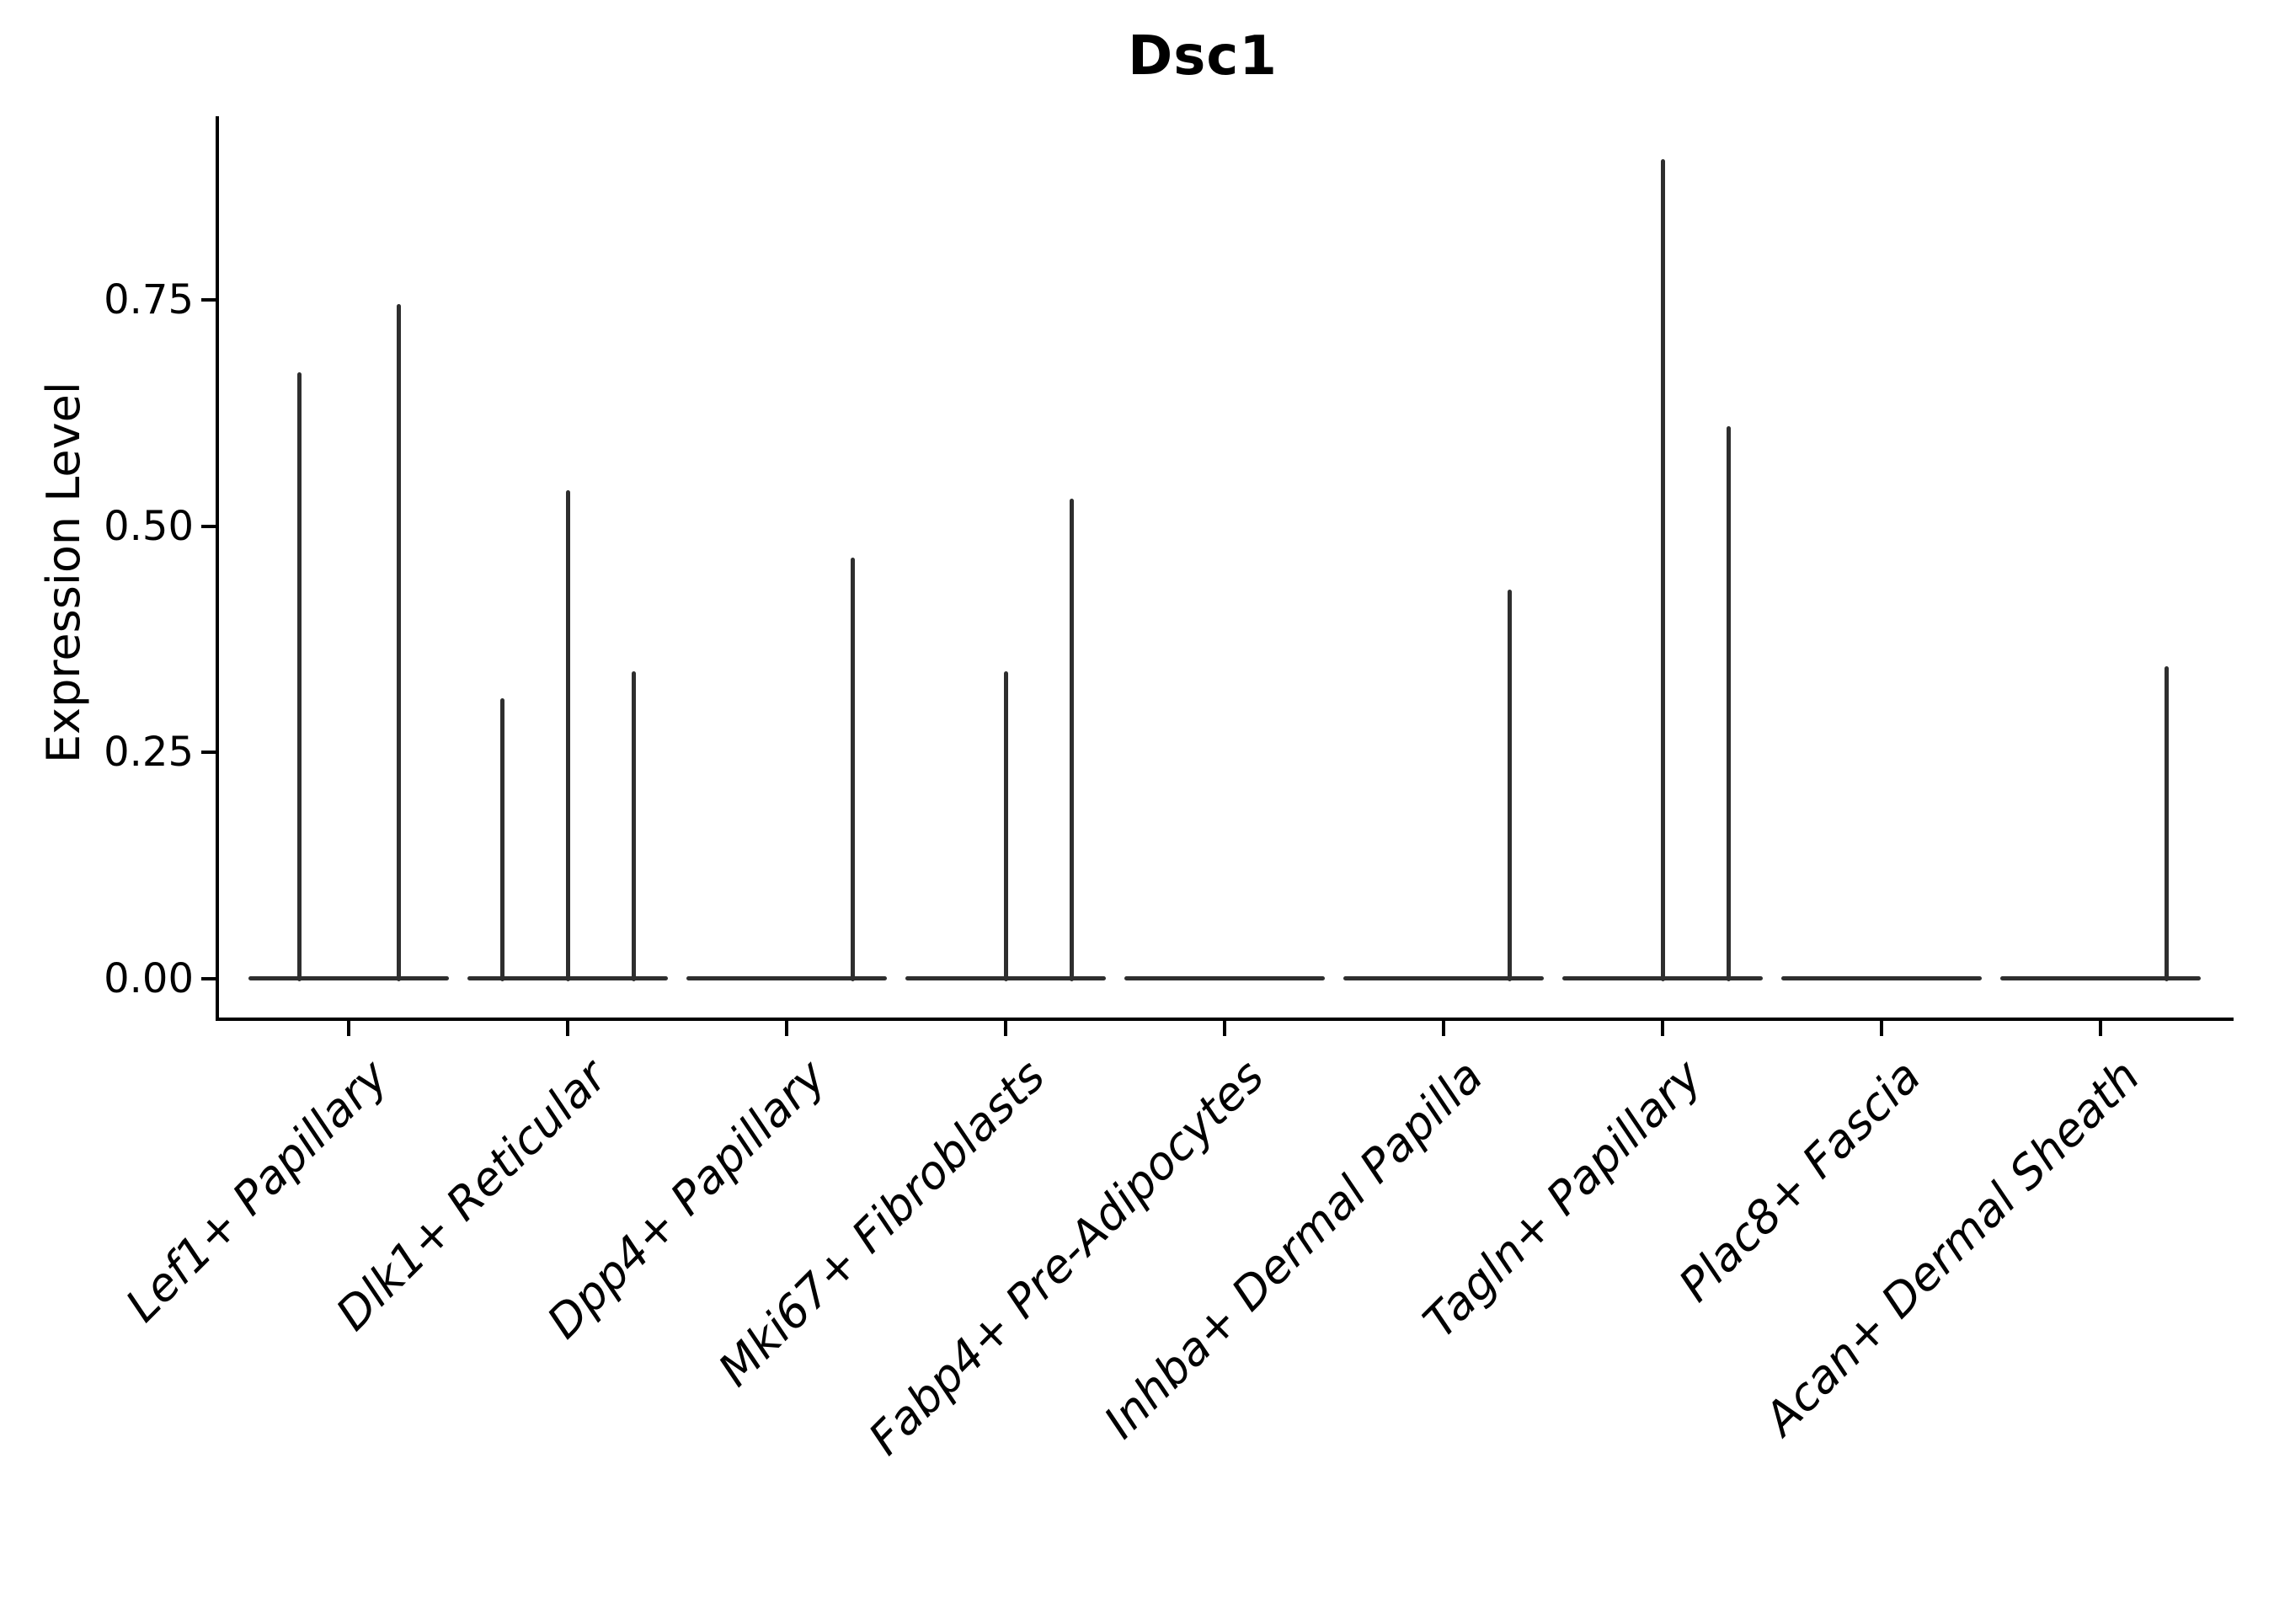 Image resolution: width=2274 pixels, height=1624 pixels. Describe the element at coordinates (1203, 57) in the screenshot. I see `plot-title: Dsc1` at that location.